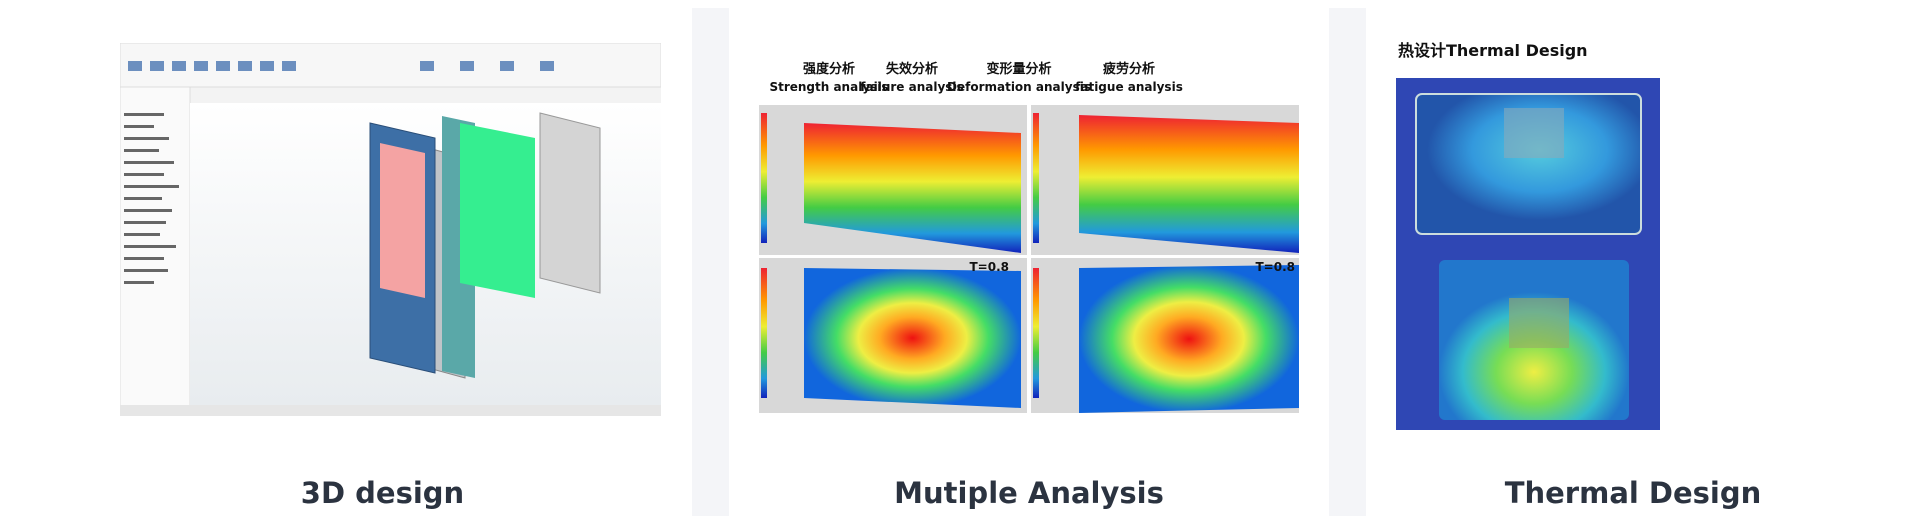  I want to click on analysis-en: Deformation analysis, so click(1019, 87).